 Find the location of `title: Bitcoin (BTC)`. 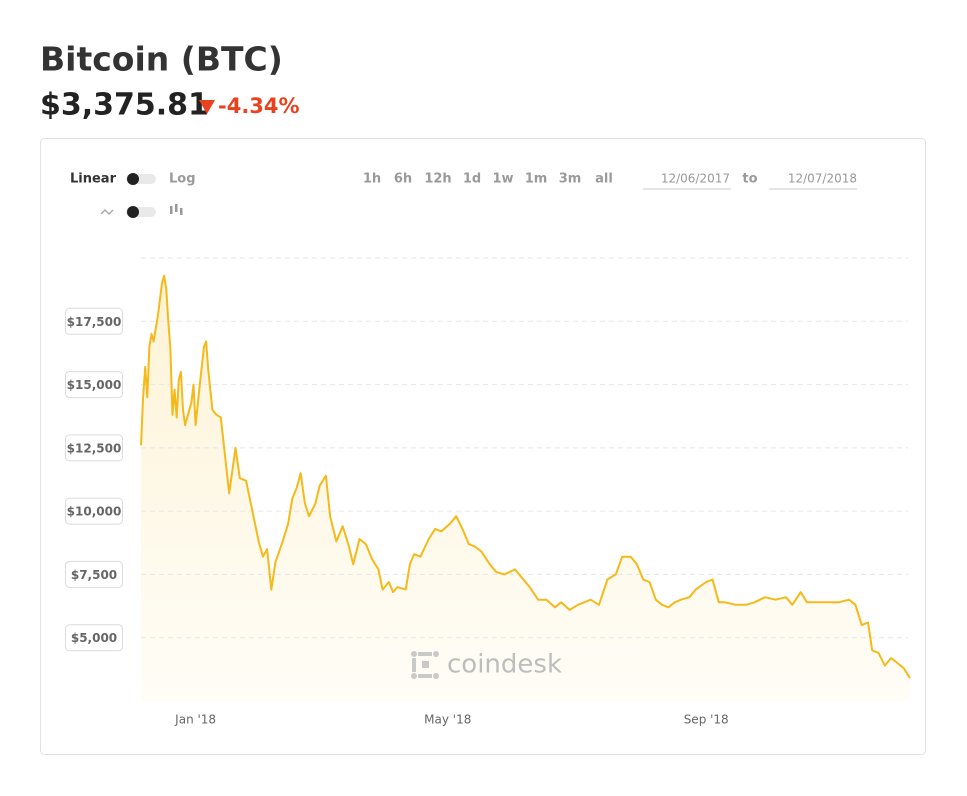

title: Bitcoin (BTC) is located at coordinates (161, 59).